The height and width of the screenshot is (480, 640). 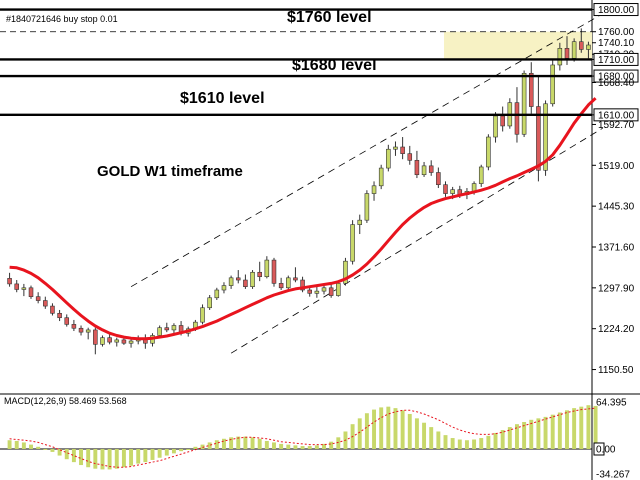 I want to click on order-note: #1840721646 buy stop 0.01, so click(x=62, y=19).